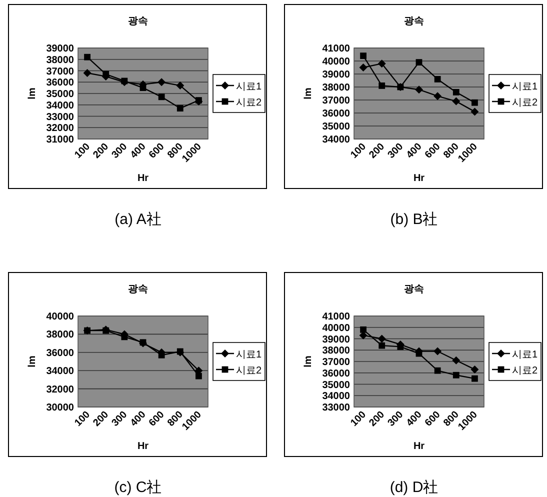 This screenshot has width=547, height=497. What do you see at coordinates (414, 487) in the screenshot?
I see `text: (d) D社` at bounding box center [414, 487].